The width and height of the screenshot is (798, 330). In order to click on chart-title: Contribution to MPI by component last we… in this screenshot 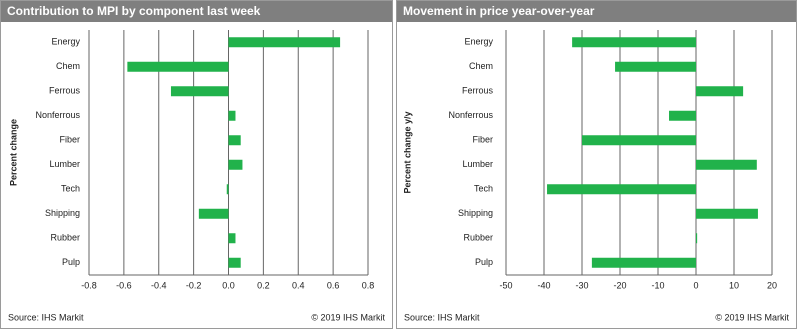, I will do `click(134, 11)`.